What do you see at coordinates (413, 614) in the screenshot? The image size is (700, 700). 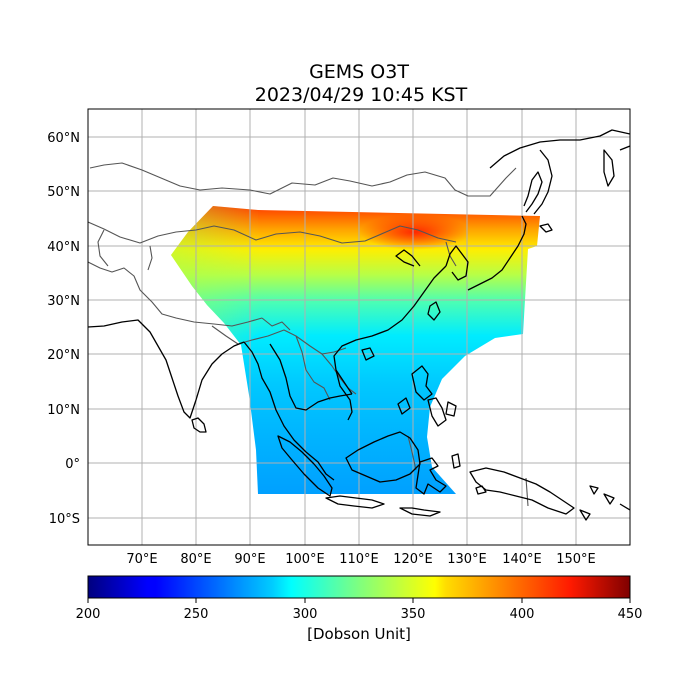 I see `colorbar-tick-label: 350` at bounding box center [413, 614].